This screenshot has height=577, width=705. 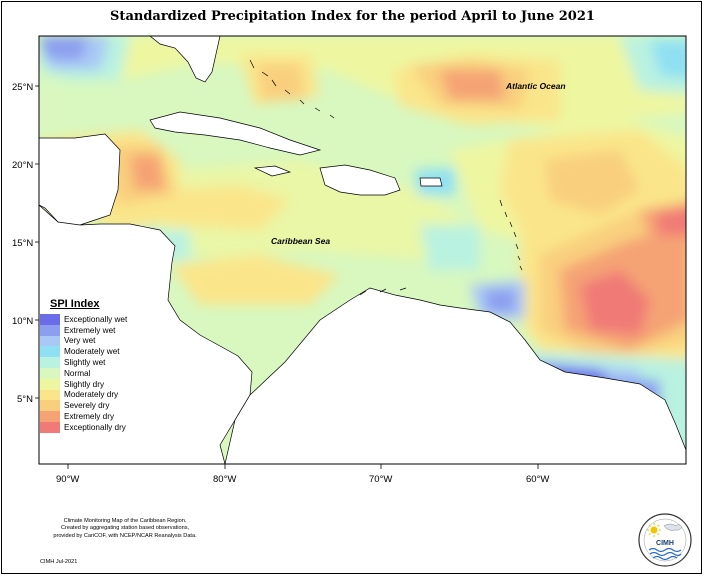 What do you see at coordinates (77, 373) in the screenshot?
I see `legend-label: Normal` at bounding box center [77, 373].